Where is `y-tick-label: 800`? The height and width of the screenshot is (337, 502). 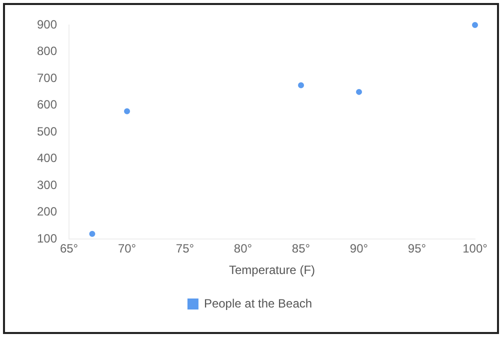 y-tick-label: 800 is located at coordinates (47, 51).